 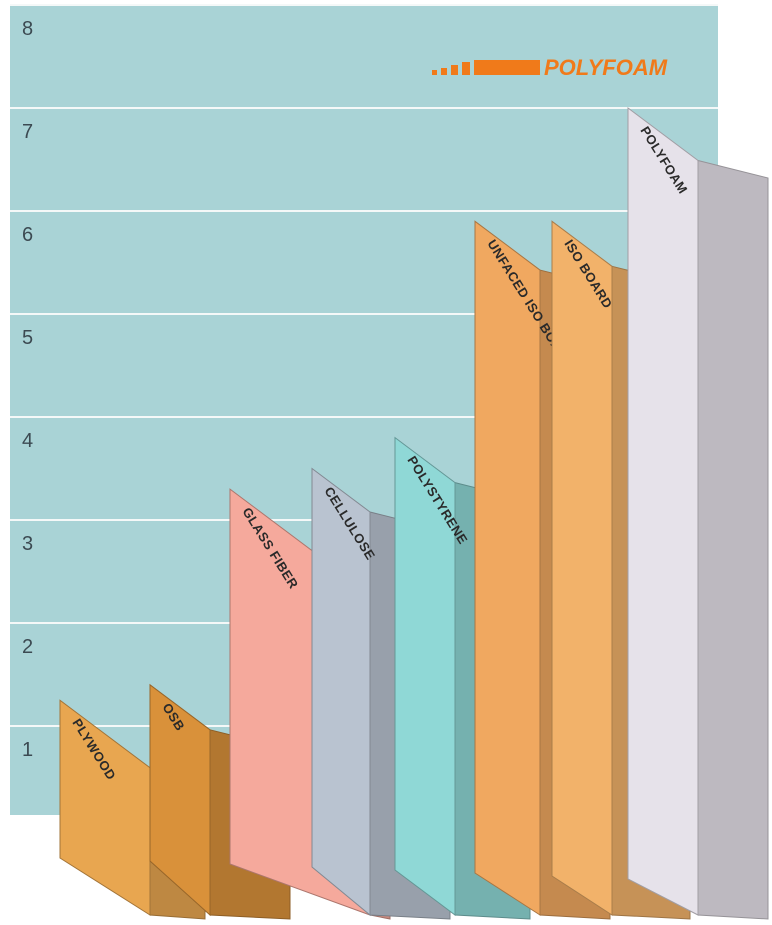 What do you see at coordinates (27, 647) in the screenshot?
I see `y-tick-label: 2` at bounding box center [27, 647].